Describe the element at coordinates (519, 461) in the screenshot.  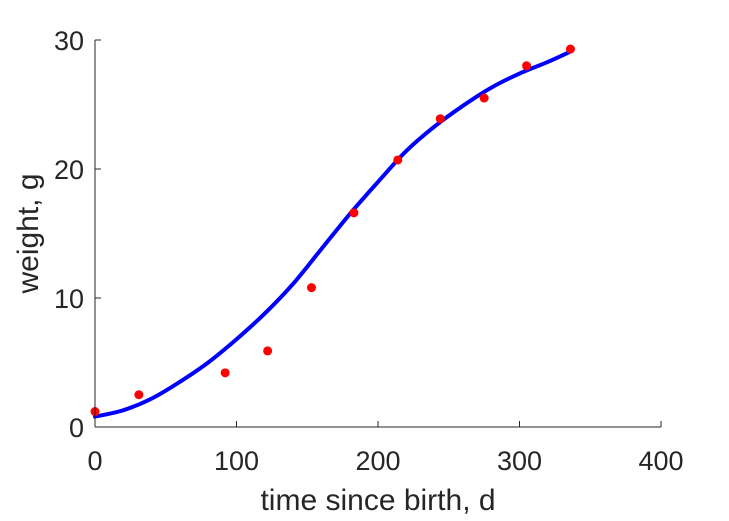
I see `x-tick-label: 300` at that location.